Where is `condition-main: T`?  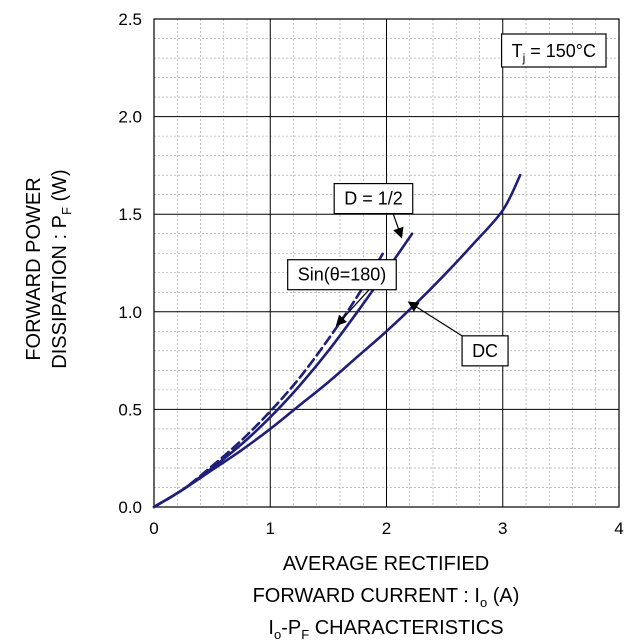
condition-main: T is located at coordinates (517, 51).